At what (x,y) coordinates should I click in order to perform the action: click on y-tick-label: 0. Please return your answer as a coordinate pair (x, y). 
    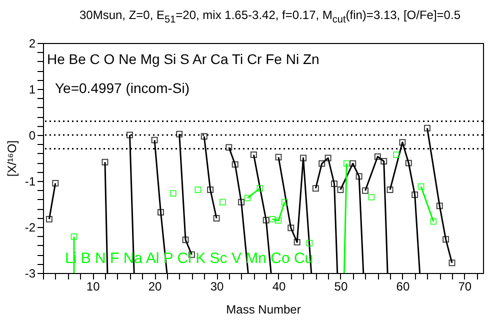
    Looking at the image, I should click on (32, 135).